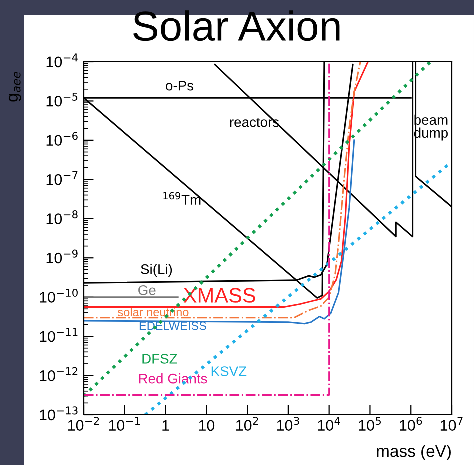 Image resolution: width=474 pixels, height=465 pixels. What do you see at coordinates (62, 100) in the screenshot?
I see `y-tick-label: 10$^{−5}$` at bounding box center [62, 100].